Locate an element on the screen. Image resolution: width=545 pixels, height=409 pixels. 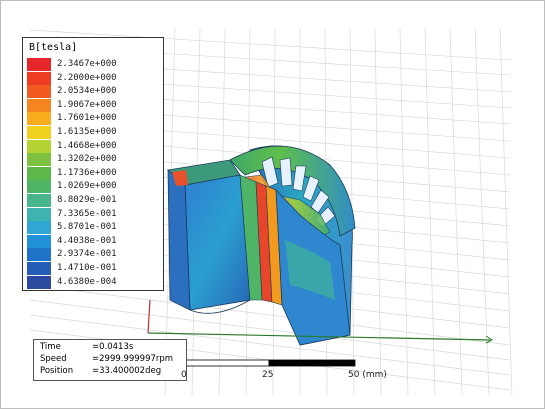
legend-label: 1.4710e-001 is located at coordinates (87, 268).